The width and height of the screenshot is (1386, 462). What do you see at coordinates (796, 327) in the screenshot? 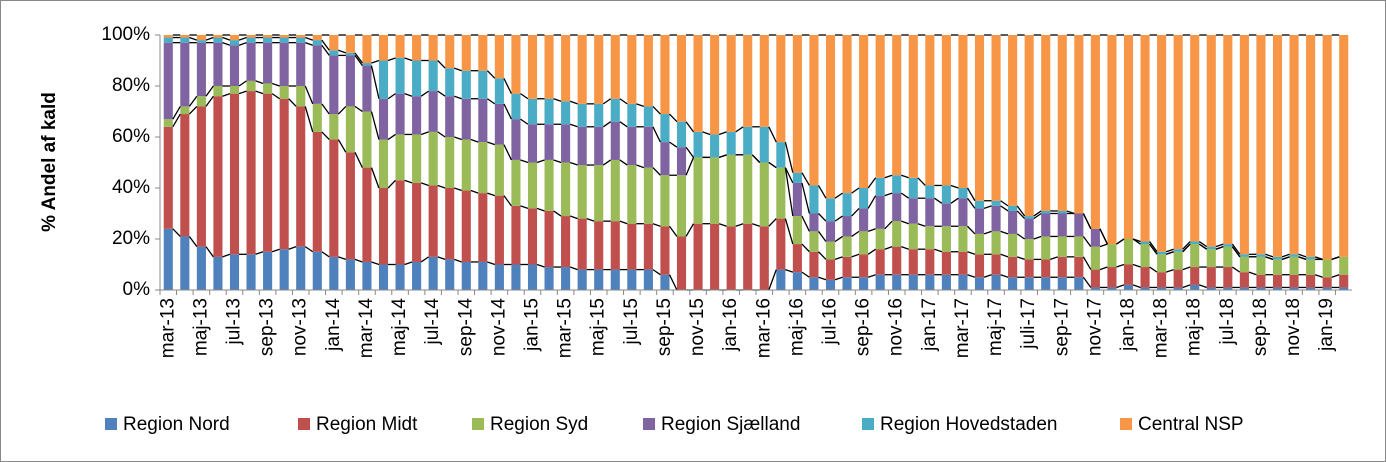
I see `x-tick-label: maj-16` at bounding box center [796, 327].